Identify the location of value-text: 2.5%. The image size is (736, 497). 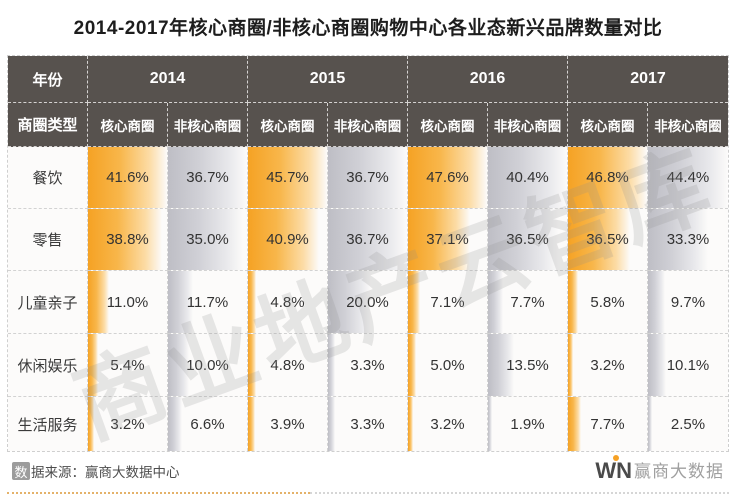
(688, 424).